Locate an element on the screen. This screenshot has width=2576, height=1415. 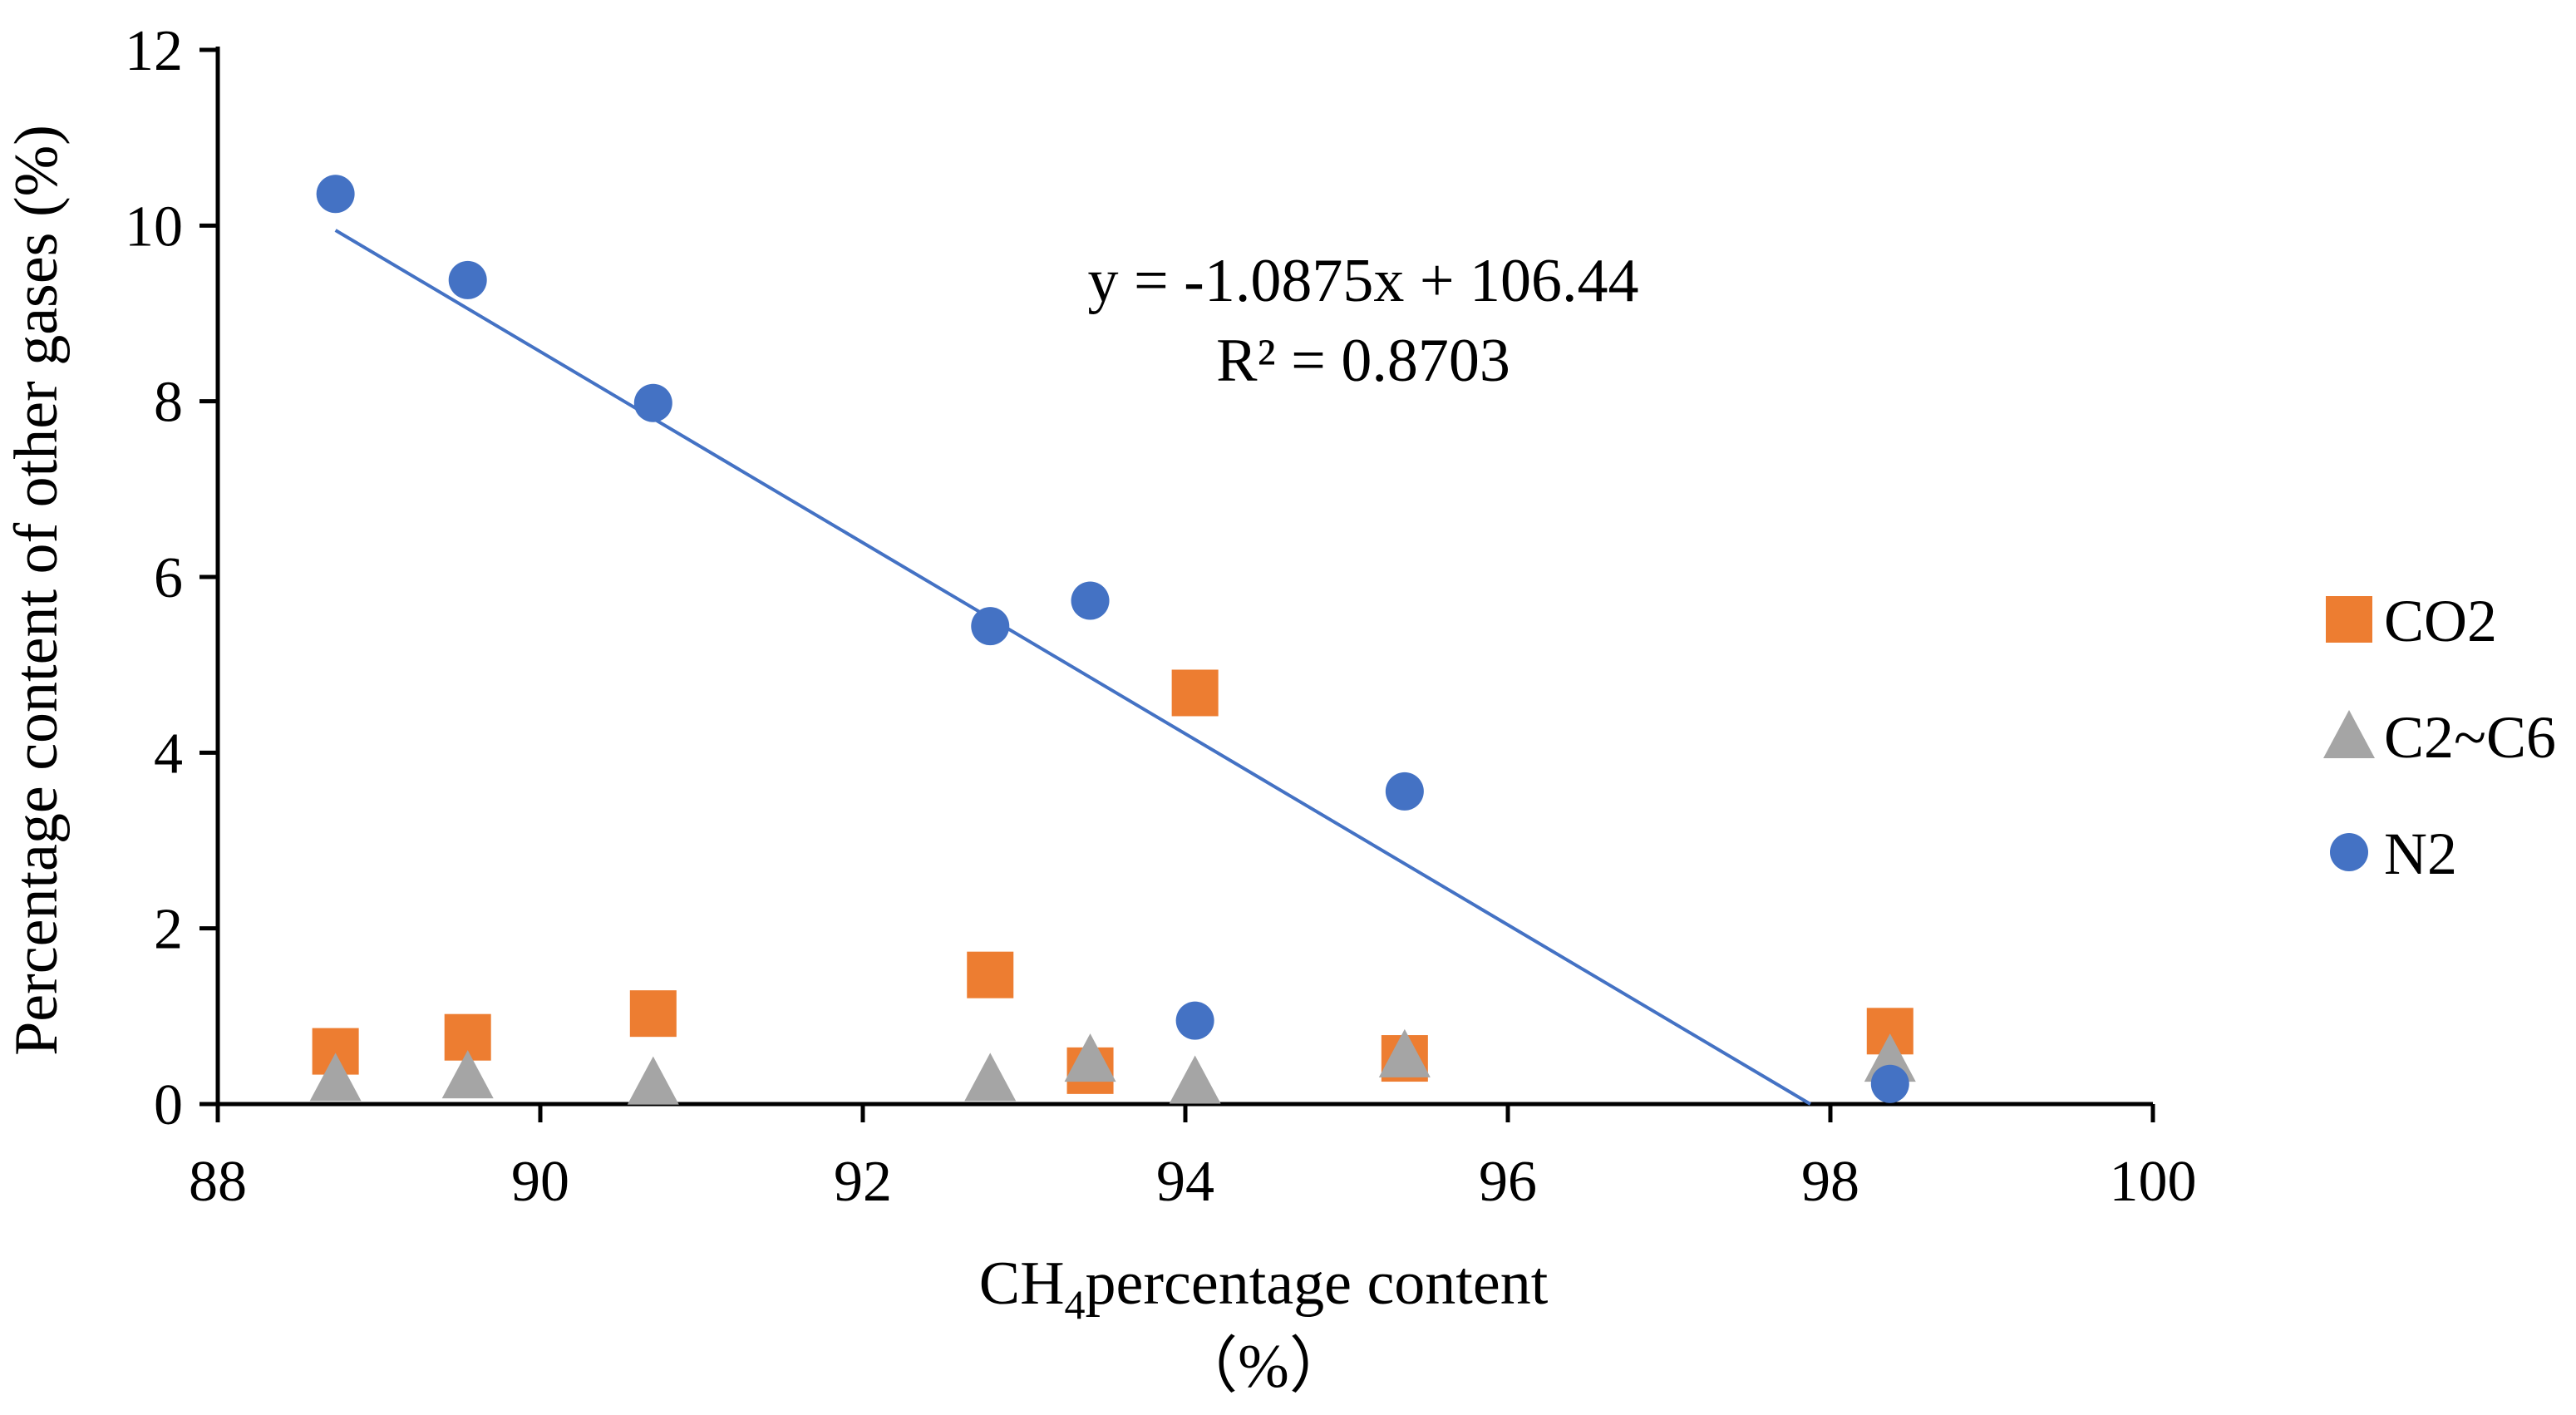
y-axis-title: Percentage content of other gases (%) is located at coordinates (36, 590).